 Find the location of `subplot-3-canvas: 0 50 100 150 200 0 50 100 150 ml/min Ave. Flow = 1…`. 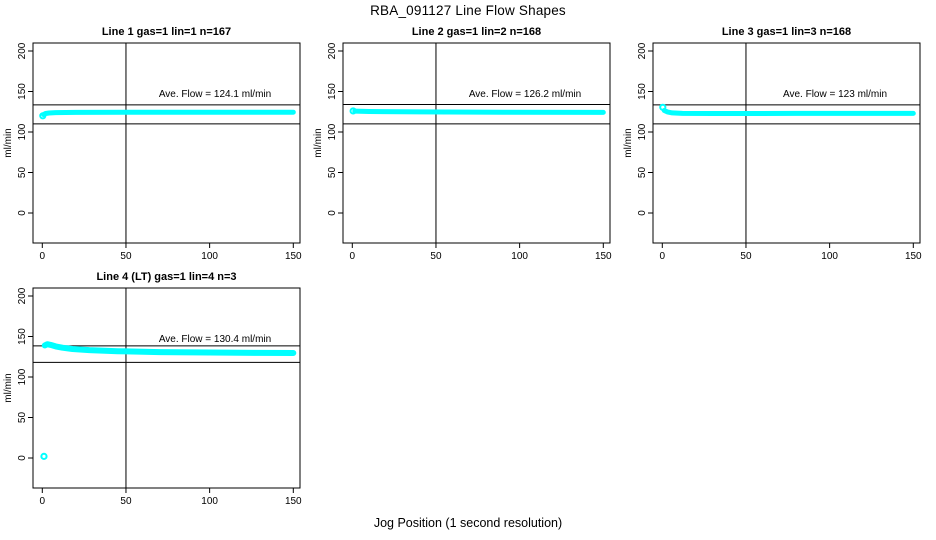

subplot-3-canvas: 0 50 100 150 200 0 50 100 150 ml/min Ave. Flow = 1… is located at coordinates (772, 152).